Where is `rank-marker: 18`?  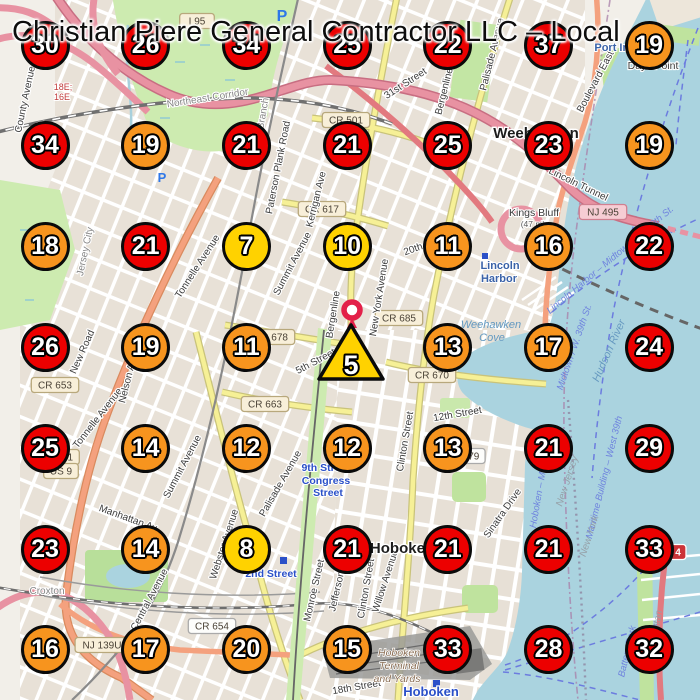
rank-marker: 18 is located at coordinates (45, 247).